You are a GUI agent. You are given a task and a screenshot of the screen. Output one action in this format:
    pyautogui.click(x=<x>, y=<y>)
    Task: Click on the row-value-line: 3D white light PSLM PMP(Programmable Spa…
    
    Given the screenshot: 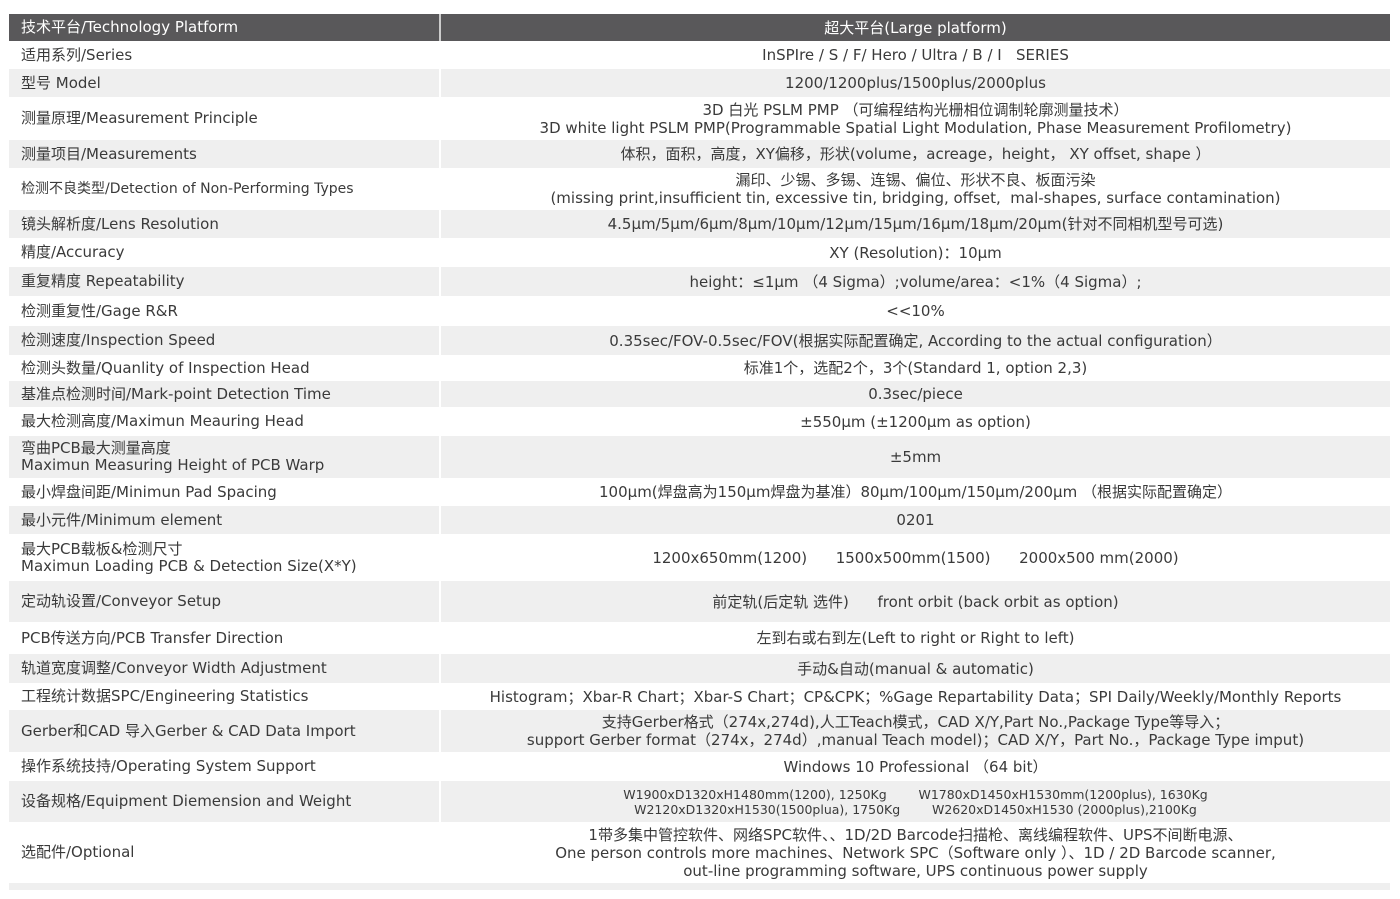 What is the action you would take?
    pyautogui.click(x=915, y=127)
    